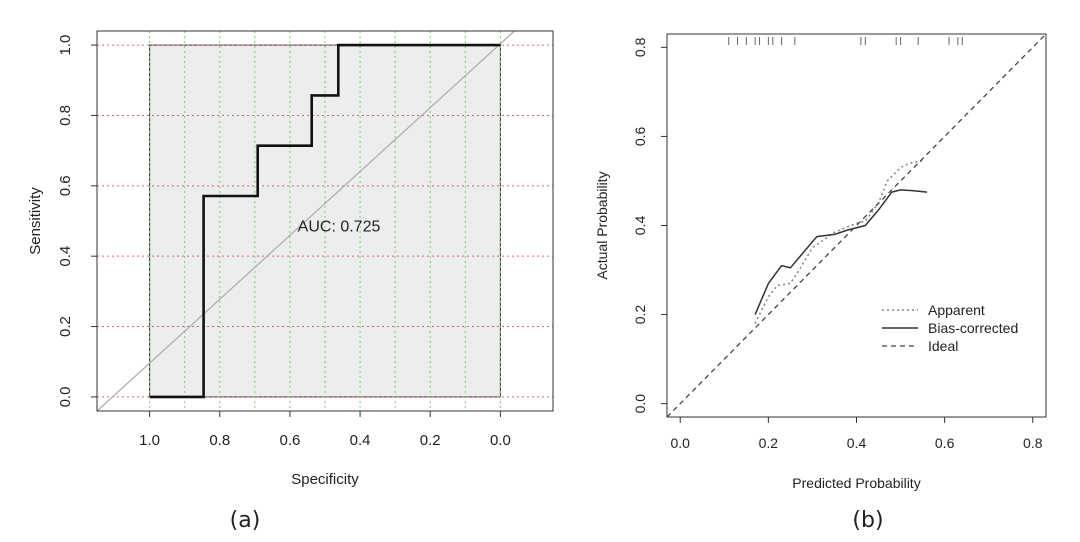 The height and width of the screenshot is (542, 1080). I want to click on y-axis-title: Sensitivity, so click(35, 221).